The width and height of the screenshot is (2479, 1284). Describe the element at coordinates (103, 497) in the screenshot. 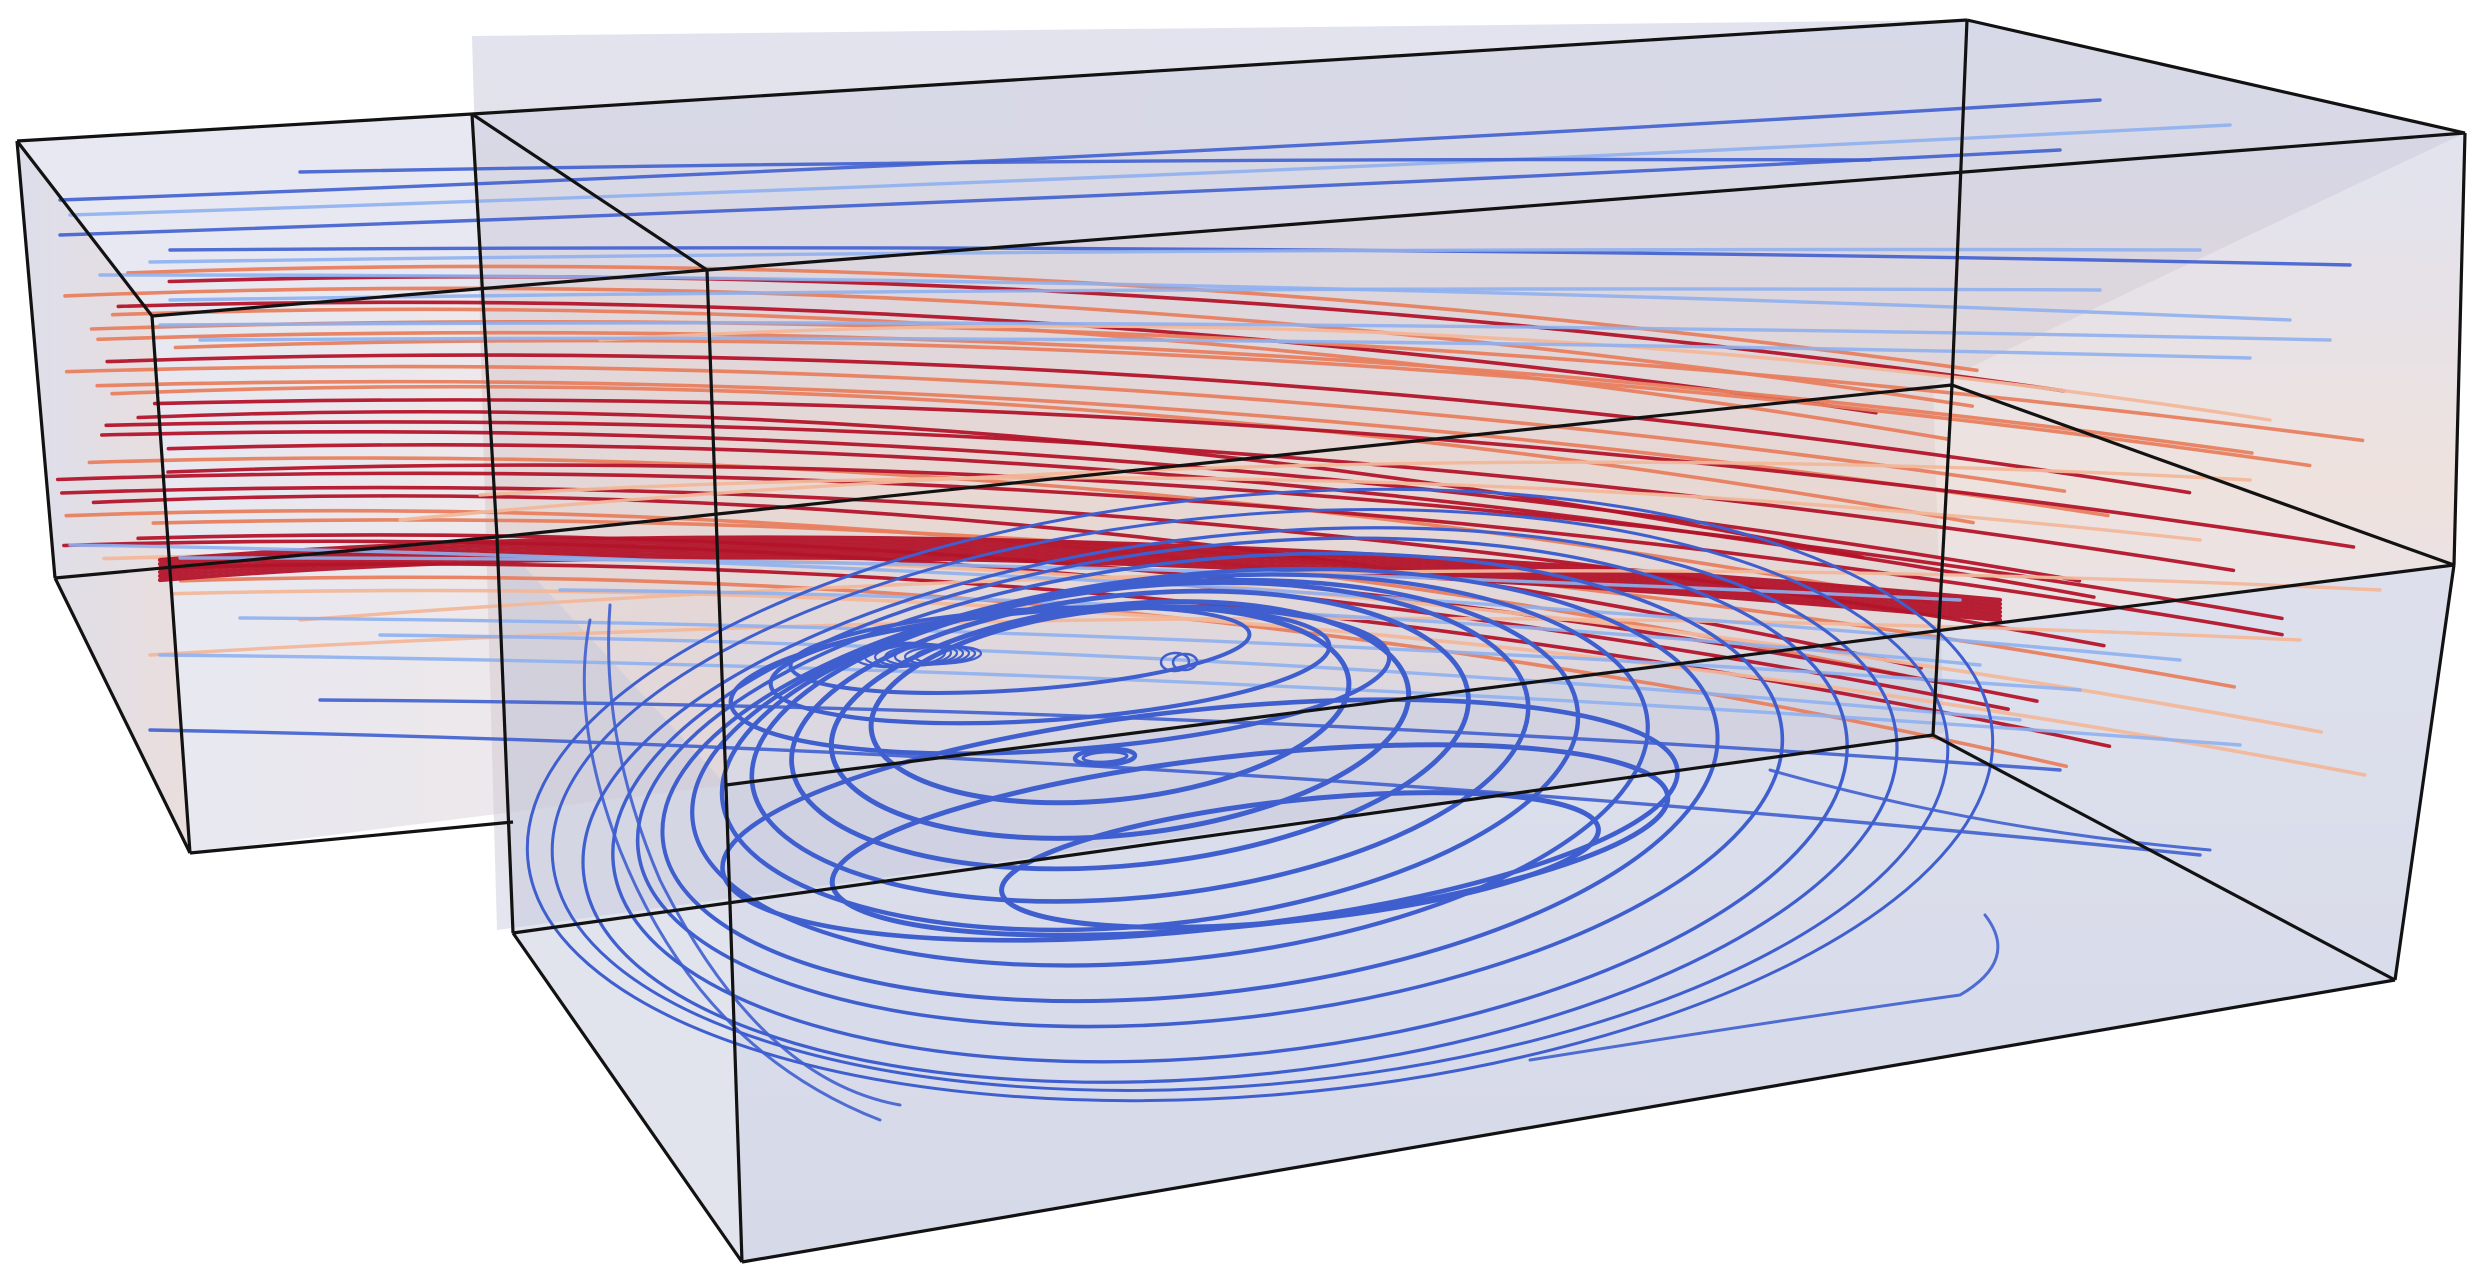

I see `inlet-side-face` at that location.